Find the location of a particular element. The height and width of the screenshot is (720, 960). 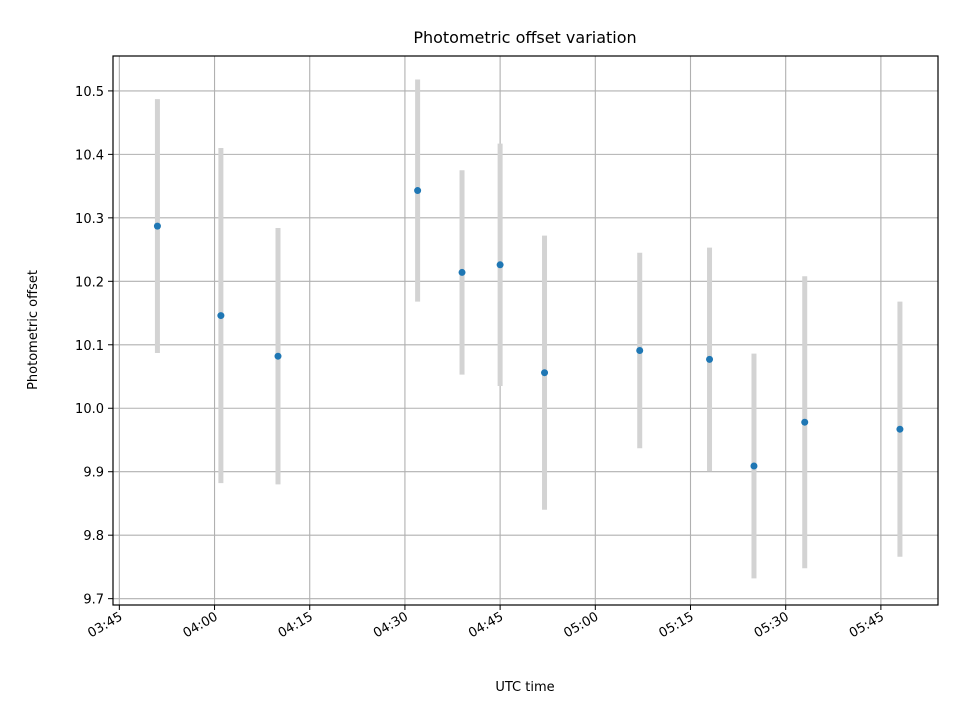

y-tick-label: 10.4 is located at coordinates (89, 155).